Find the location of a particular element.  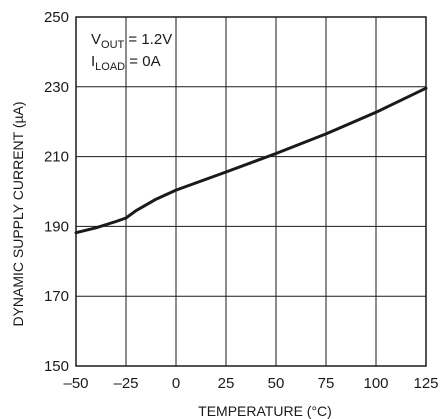

x-tick-label: –50 is located at coordinates (75, 383).